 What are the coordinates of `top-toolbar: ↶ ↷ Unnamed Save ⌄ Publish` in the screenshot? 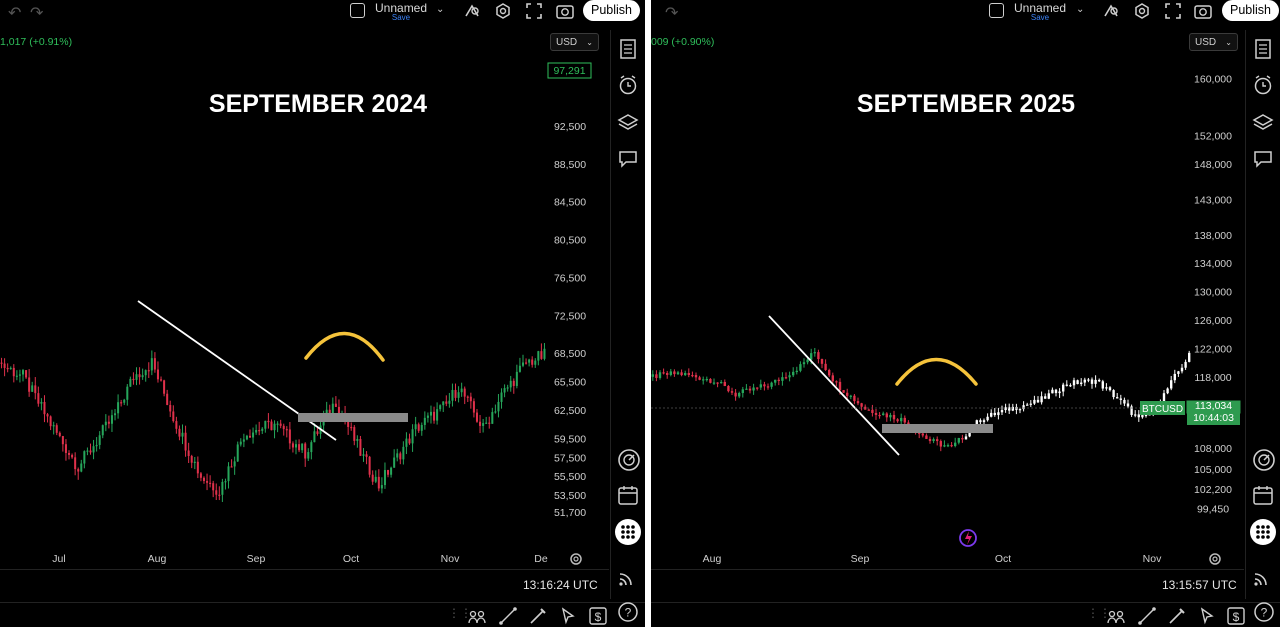 It's located at (322, 13).